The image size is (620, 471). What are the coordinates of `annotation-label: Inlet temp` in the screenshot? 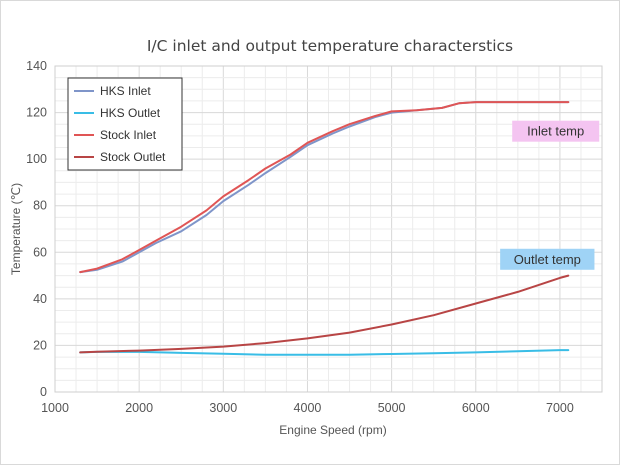 It's located at (555, 131).